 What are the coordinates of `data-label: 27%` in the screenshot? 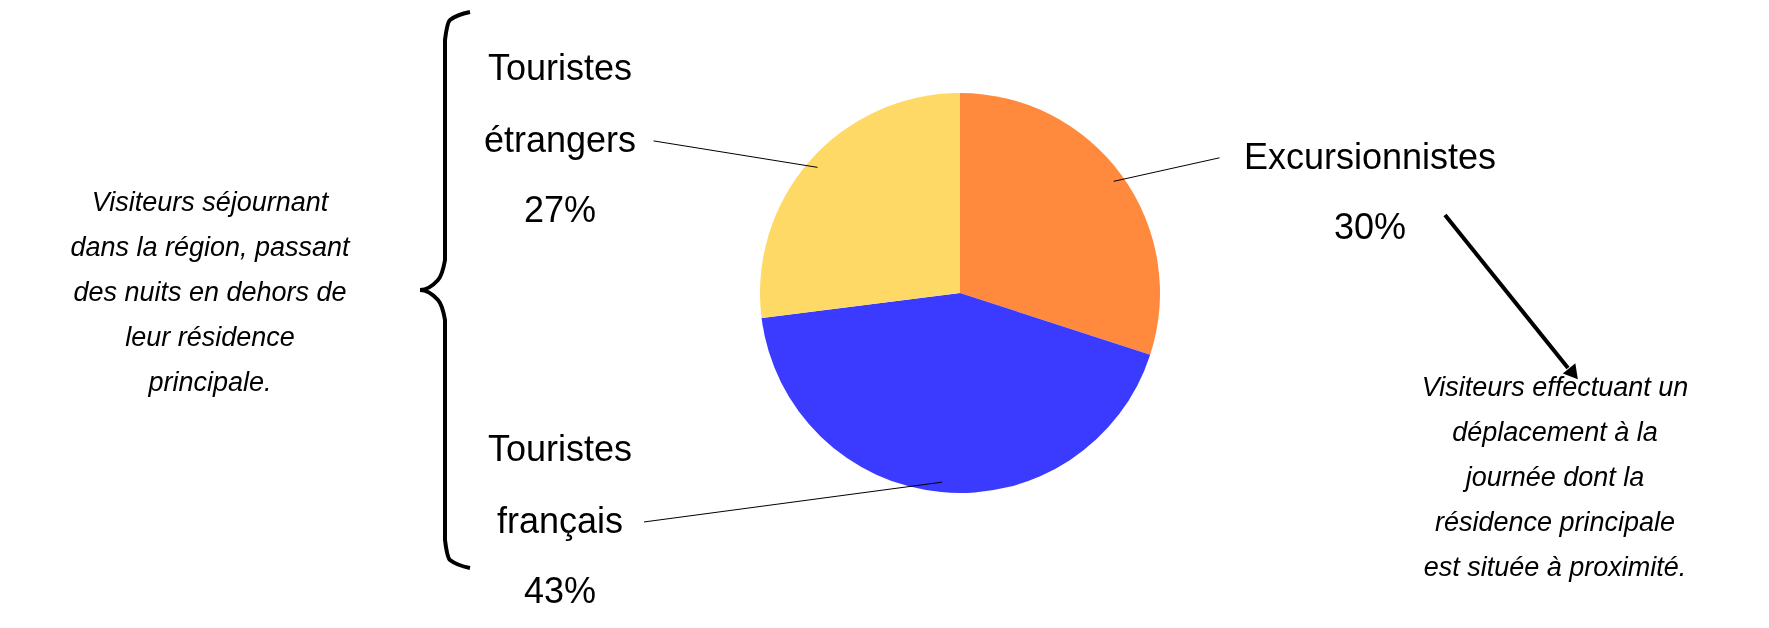 It's located at (560, 209).